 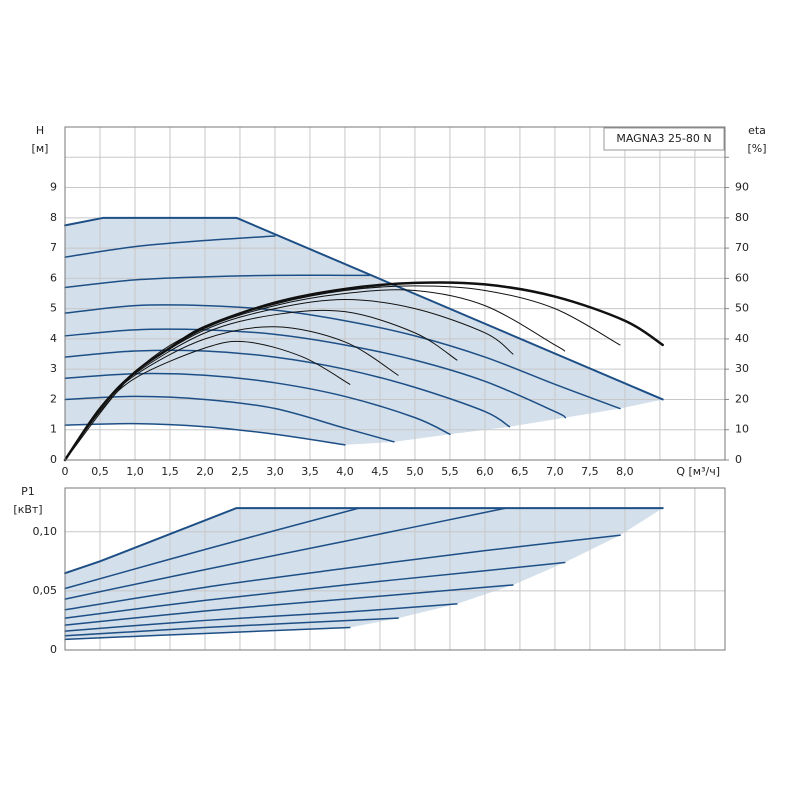 I want to click on y-axis-label: [кВт], so click(x=27, y=509).